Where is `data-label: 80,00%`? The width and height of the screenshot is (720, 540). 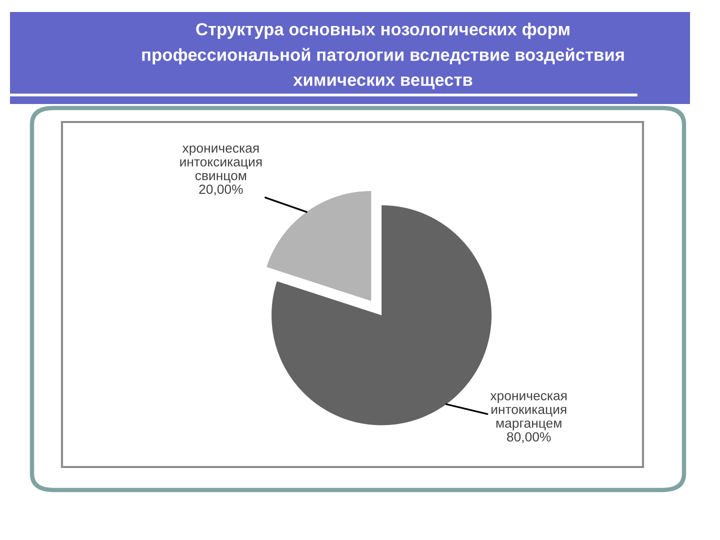
data-label: 80,00% is located at coordinates (529, 438).